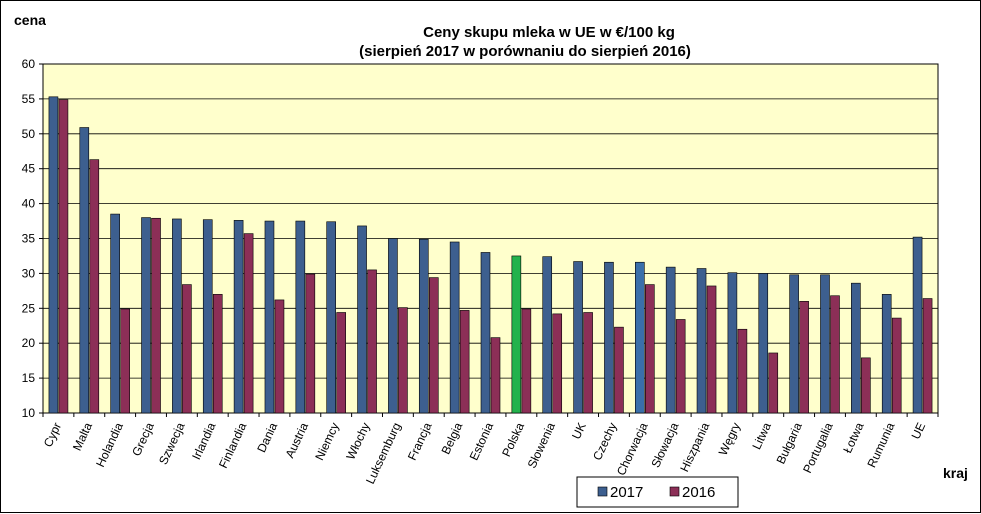 The image size is (981, 514). Describe the element at coordinates (29, 378) in the screenshot. I see `y-tick-label: 15` at that location.